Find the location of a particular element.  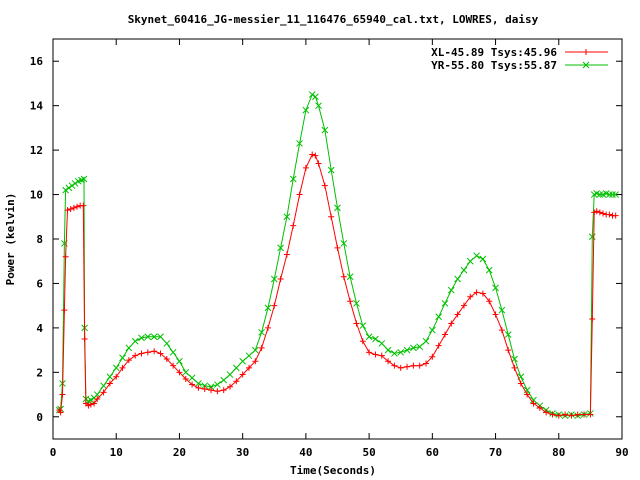

x-tick-label: 0 is located at coordinates (53, 452).